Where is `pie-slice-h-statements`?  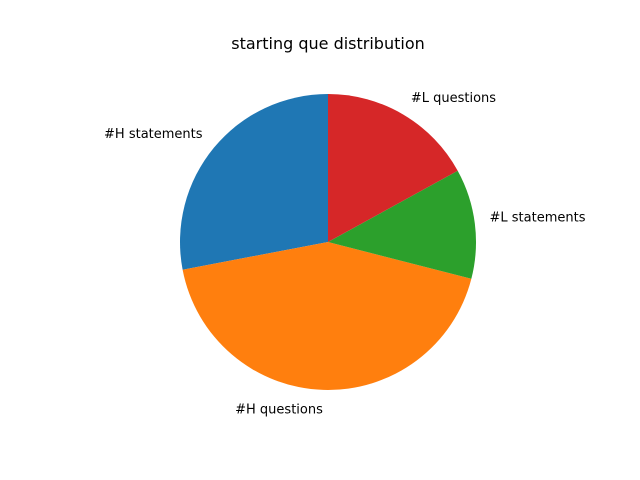
pie-slice-h-statements is located at coordinates (254, 182).